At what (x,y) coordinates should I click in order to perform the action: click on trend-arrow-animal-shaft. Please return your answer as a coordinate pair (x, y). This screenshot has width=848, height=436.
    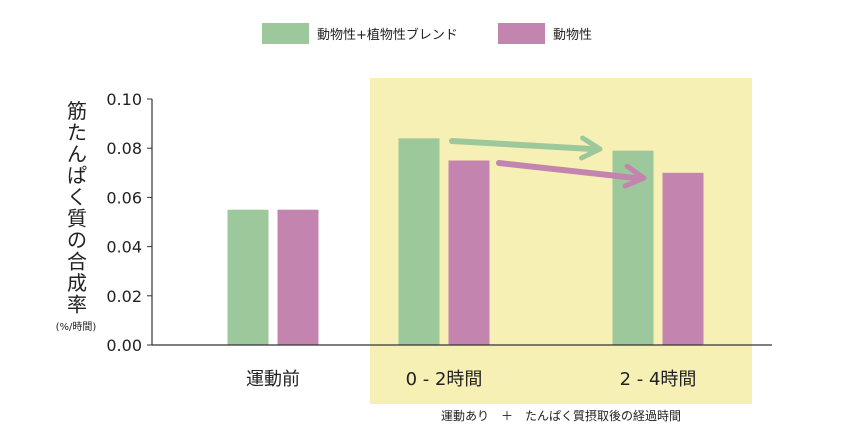
    Looking at the image, I should click on (567, 170).